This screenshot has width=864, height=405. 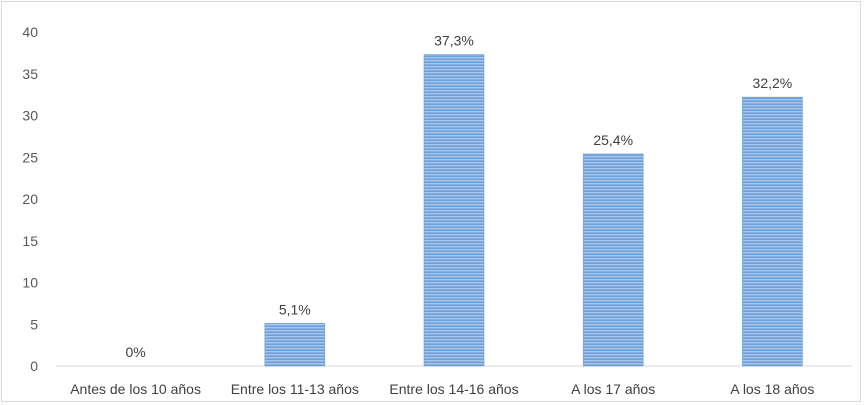 What do you see at coordinates (135, 389) in the screenshot?
I see `x-tick-label: Antes de los 10 años` at bounding box center [135, 389].